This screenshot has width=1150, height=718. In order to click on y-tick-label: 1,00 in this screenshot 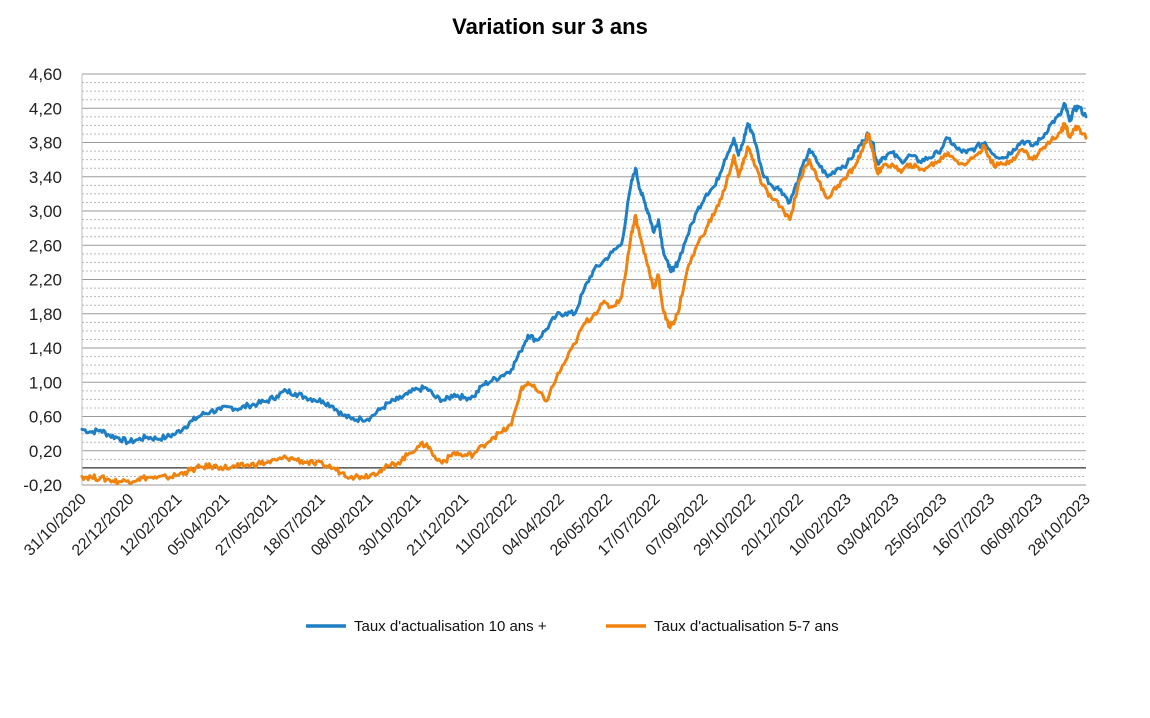, I will do `click(45, 382)`.